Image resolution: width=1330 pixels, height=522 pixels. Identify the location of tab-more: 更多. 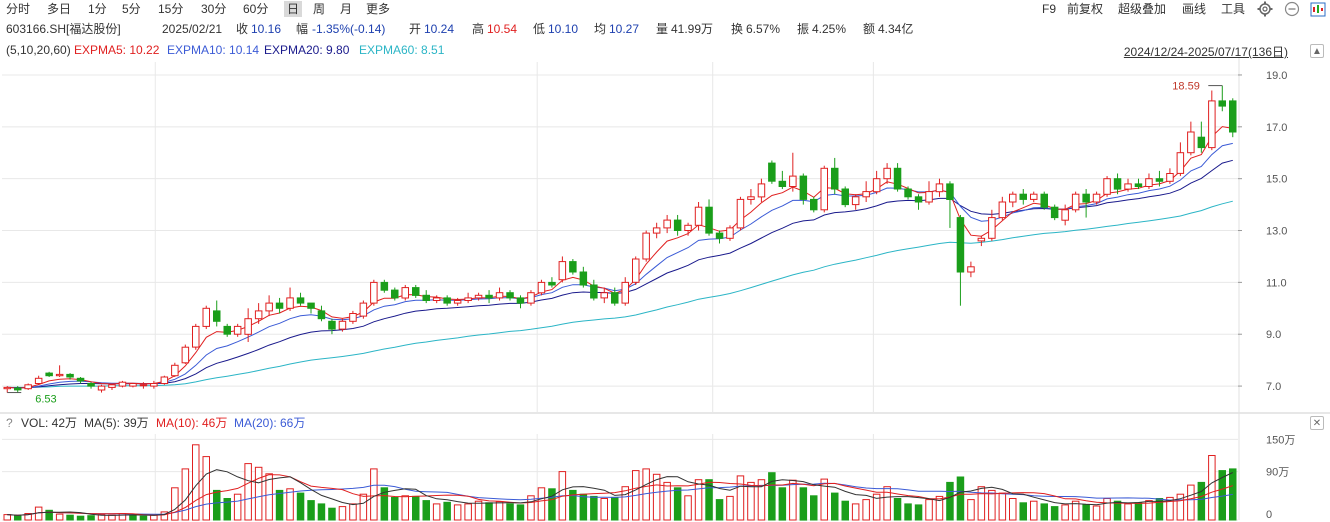
(378, 9).